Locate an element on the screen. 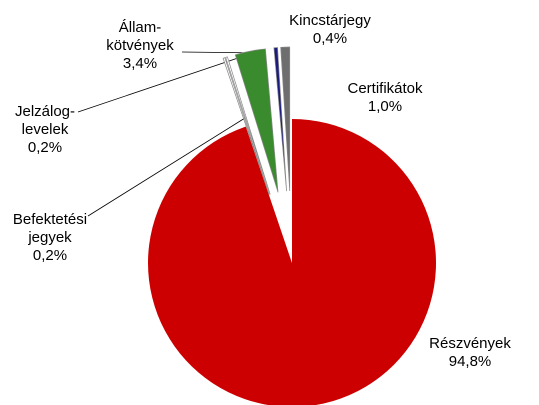 Image resolution: width=539 pixels, height=405 pixels. category-label: Certifikátok is located at coordinates (385, 88).